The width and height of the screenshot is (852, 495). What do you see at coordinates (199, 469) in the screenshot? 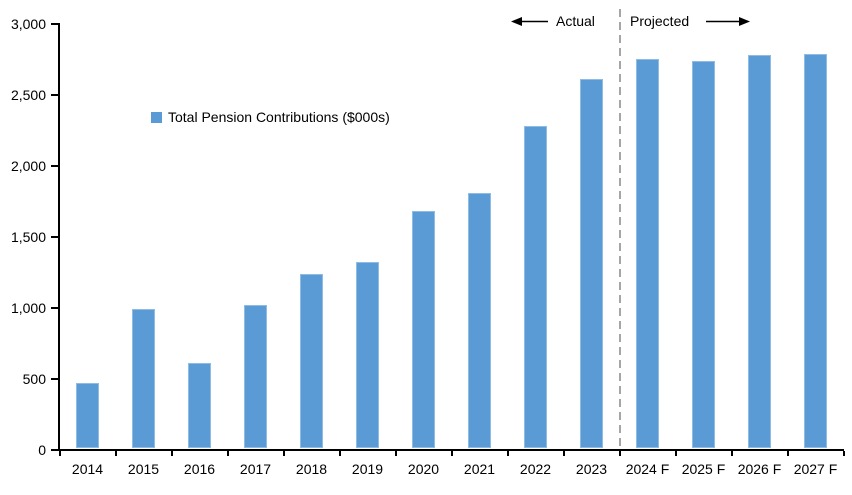
I see `x-tick-label-2016: 2016` at bounding box center [199, 469].